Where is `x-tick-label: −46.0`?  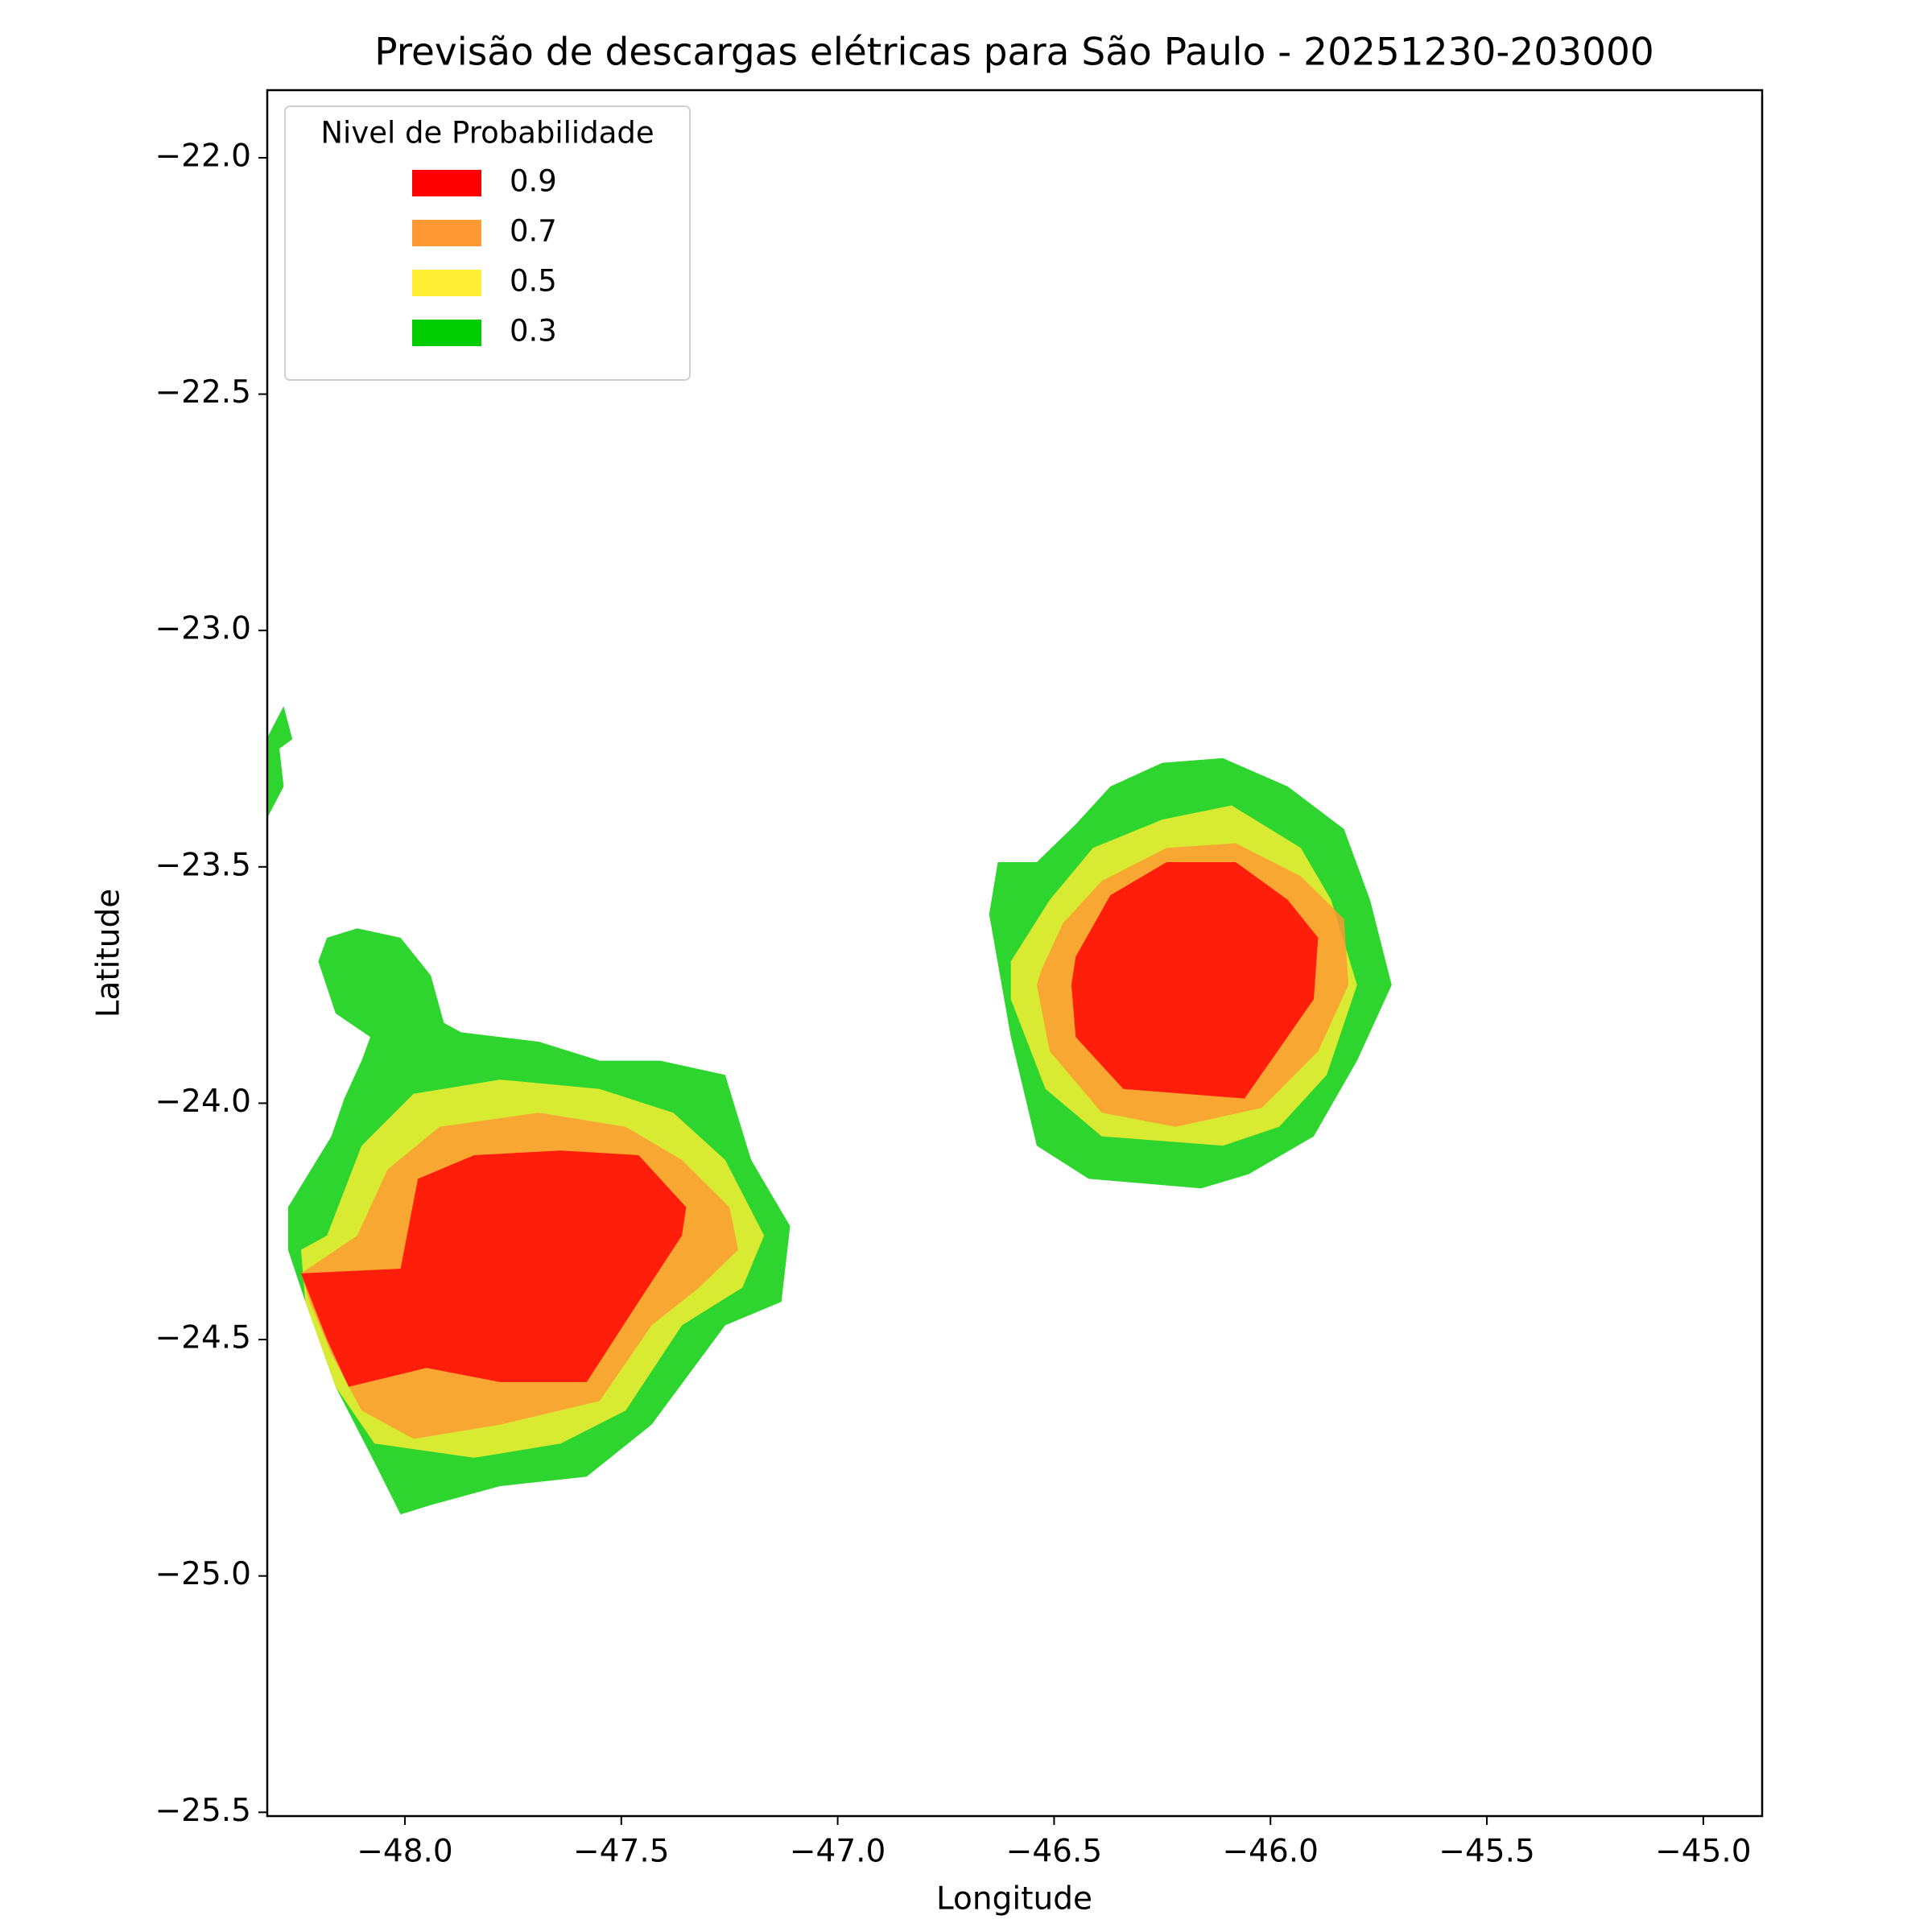 x-tick-label: −46.0 is located at coordinates (1270, 1852).